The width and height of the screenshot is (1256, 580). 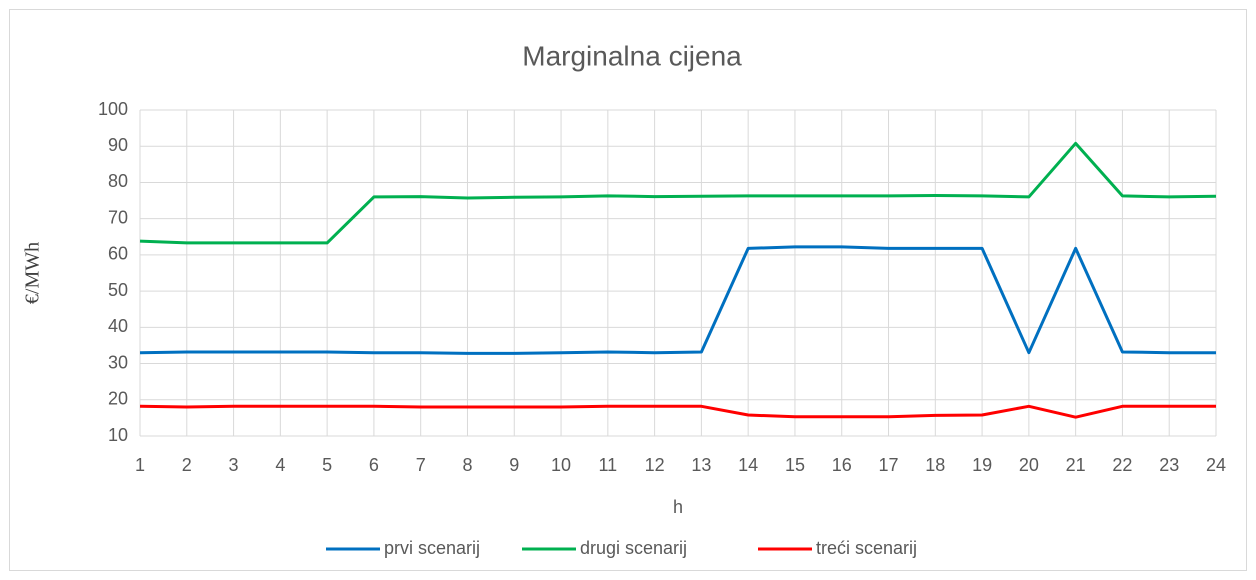 What do you see at coordinates (118, 326) in the screenshot?
I see `y-tick-label: 40` at bounding box center [118, 326].